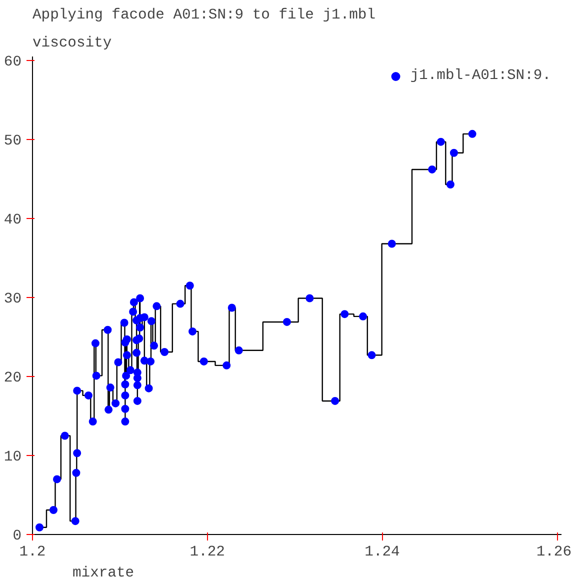 The height and width of the screenshot is (588, 573). I want to click on y-tick-label: 40, so click(13, 220).